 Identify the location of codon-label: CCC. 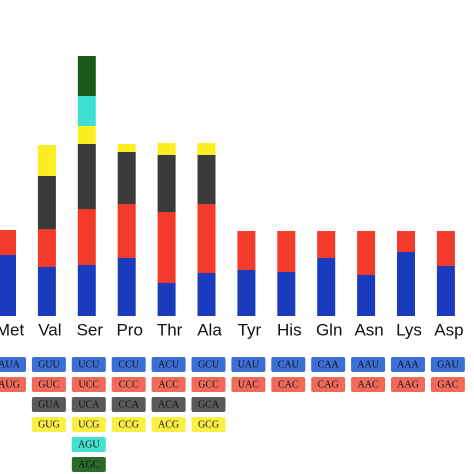
(129, 384).